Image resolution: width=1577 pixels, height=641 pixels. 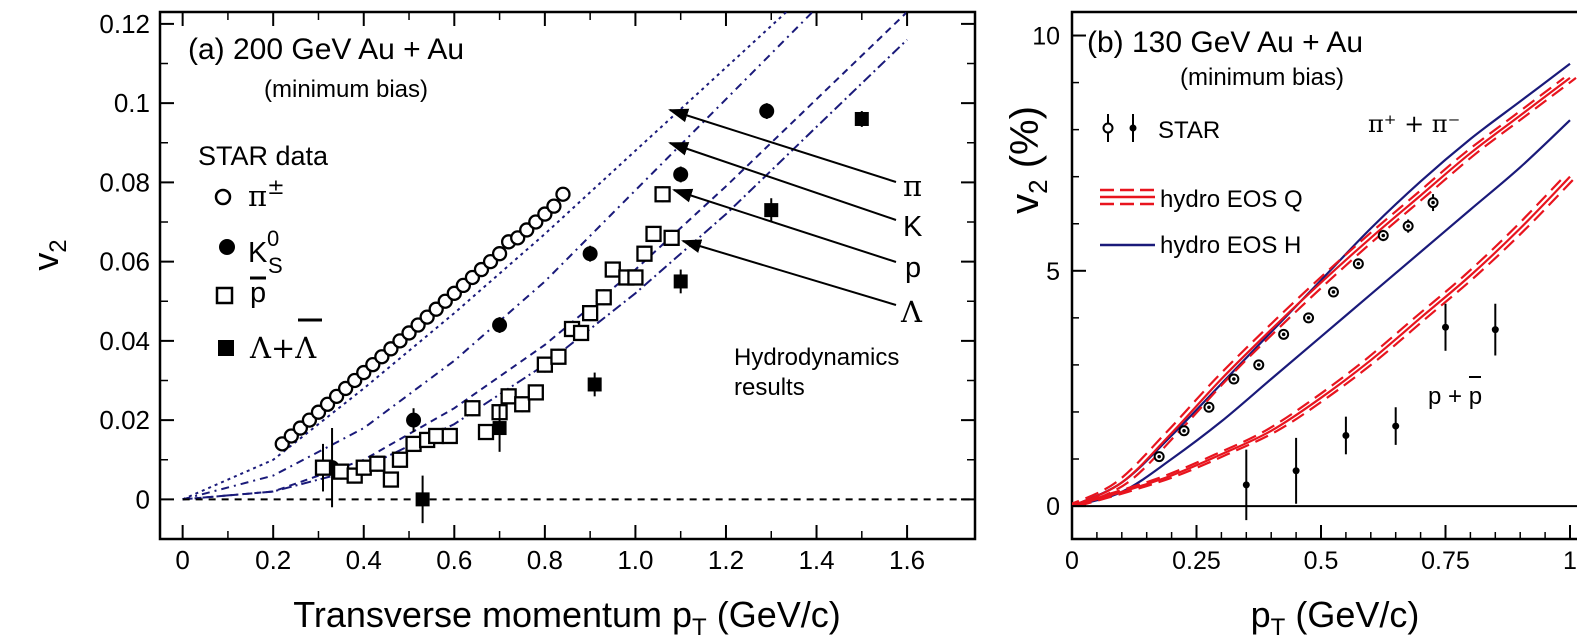 What do you see at coordinates (1189, 130) in the screenshot?
I see `legend-b-star-label: STAR` at bounding box center [1189, 130].